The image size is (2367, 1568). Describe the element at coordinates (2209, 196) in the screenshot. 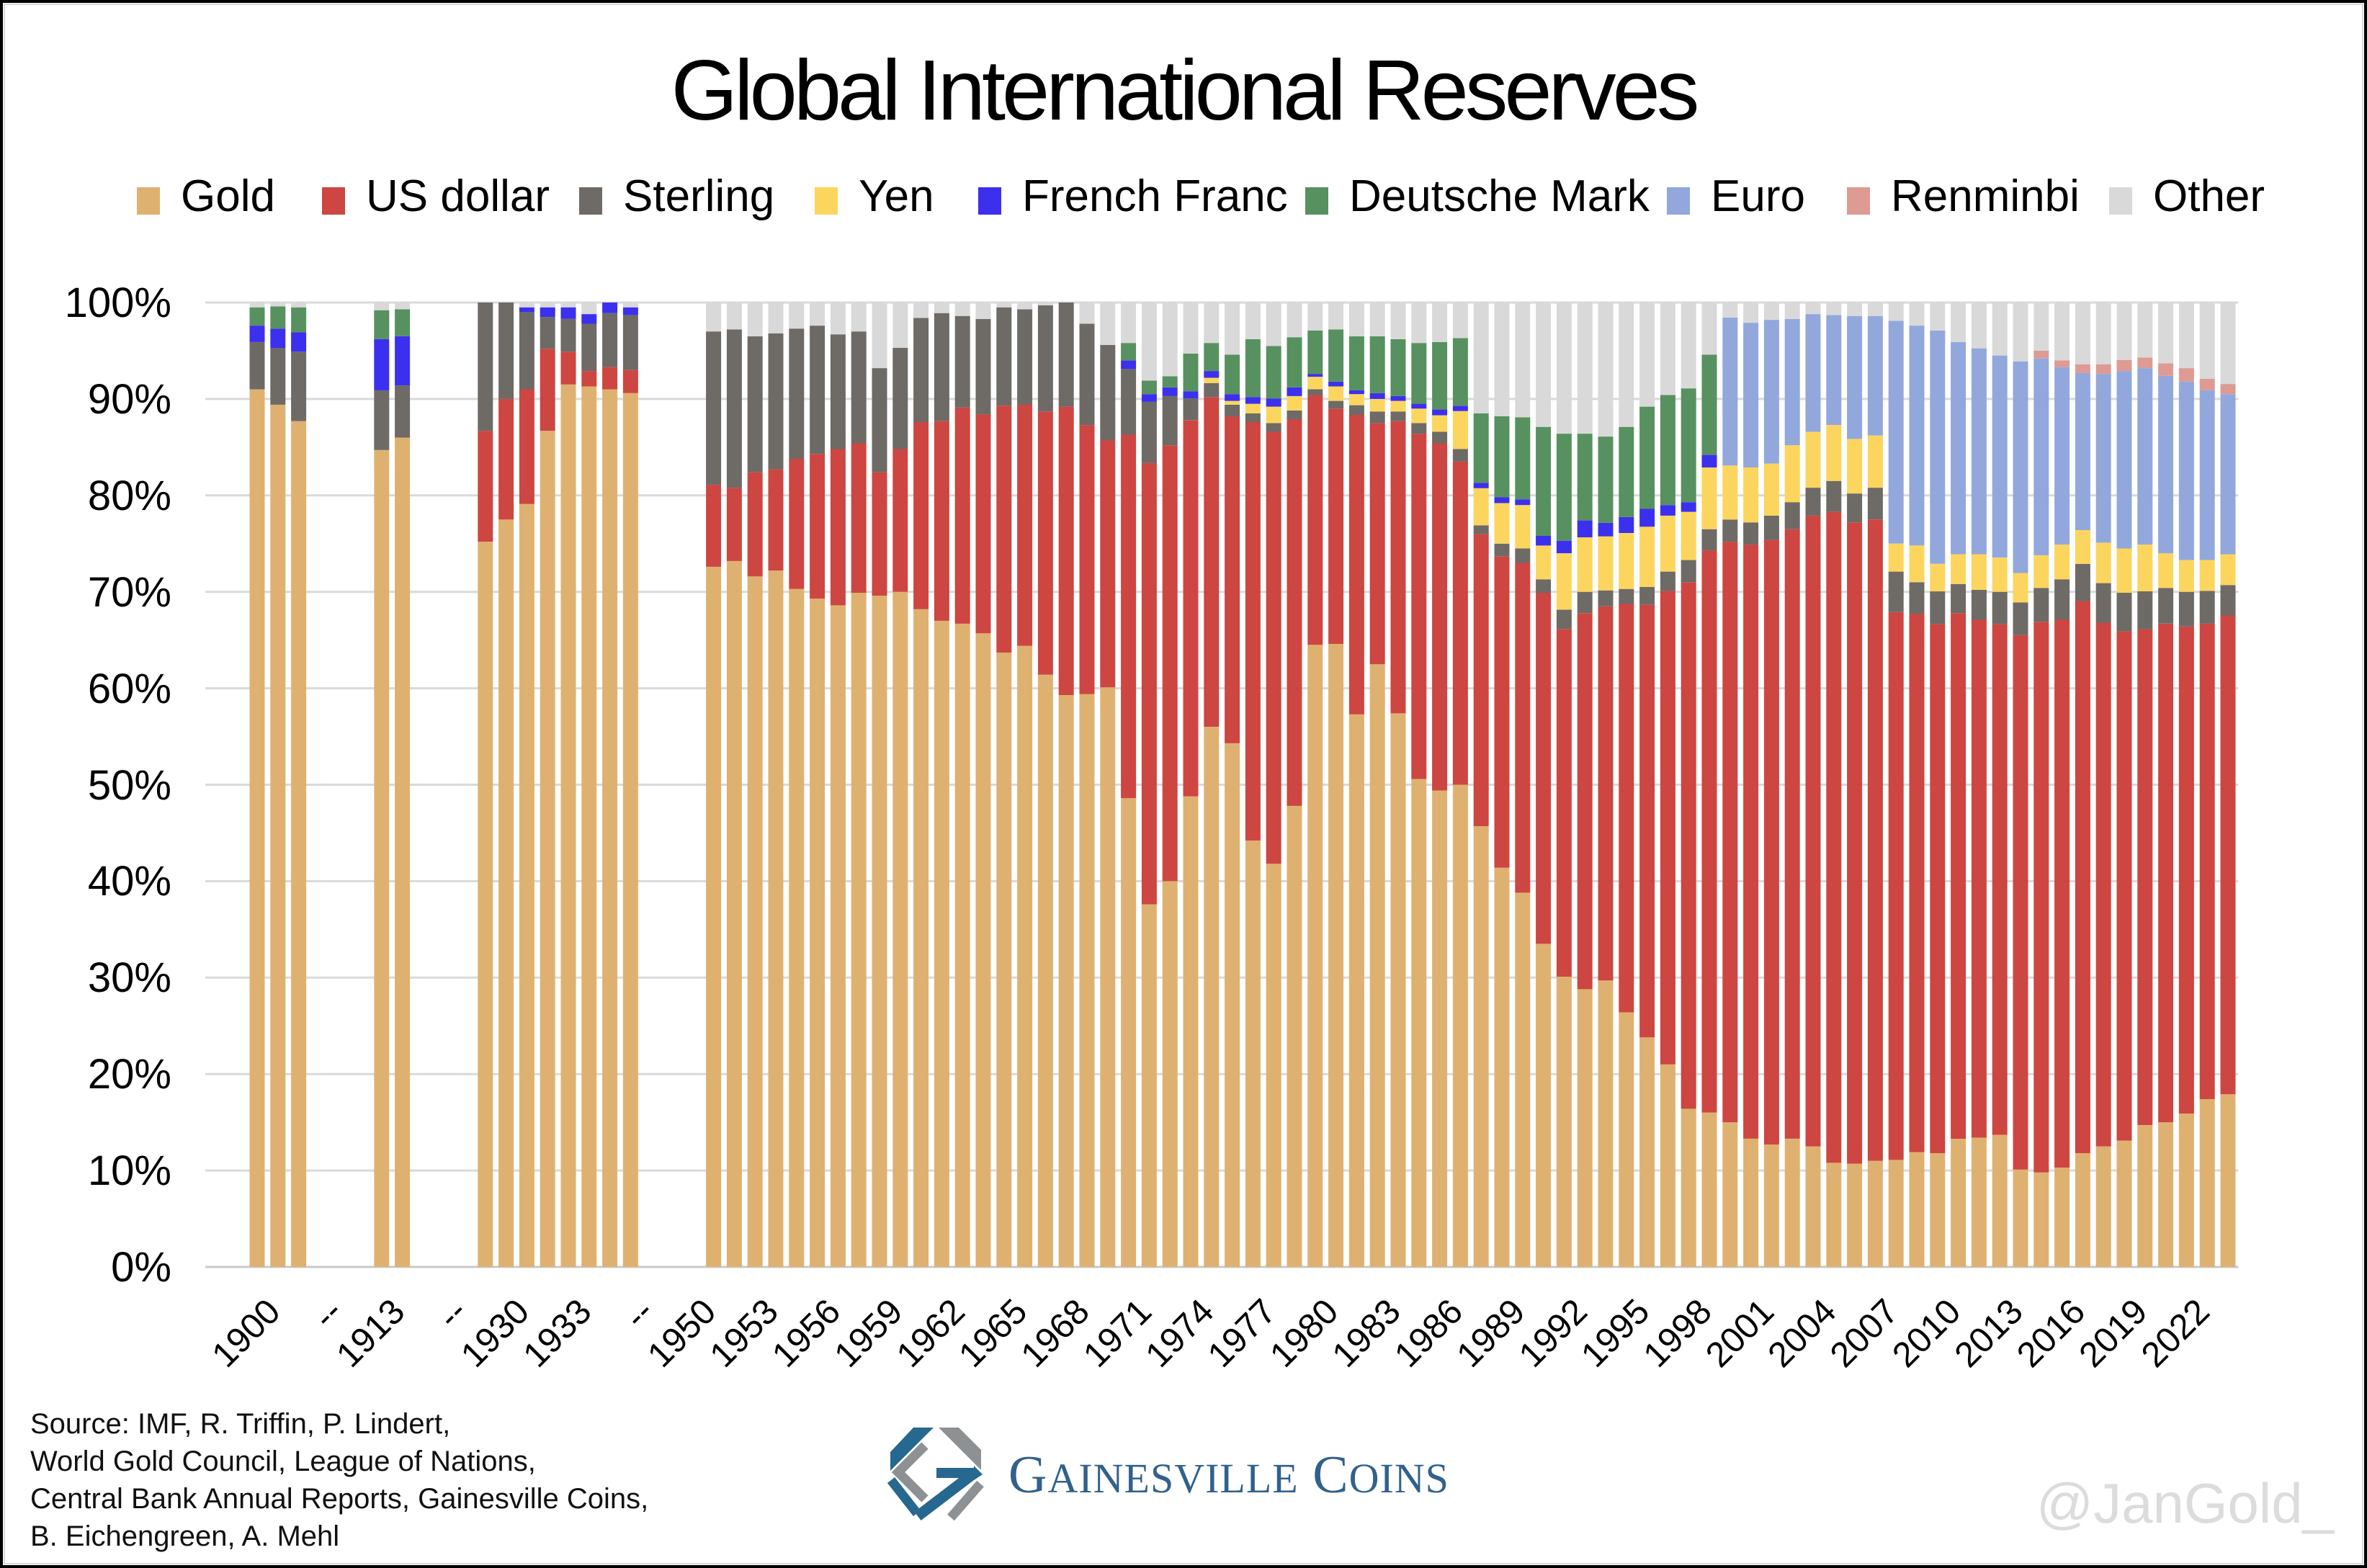

I see `svg-text: Other` at that location.